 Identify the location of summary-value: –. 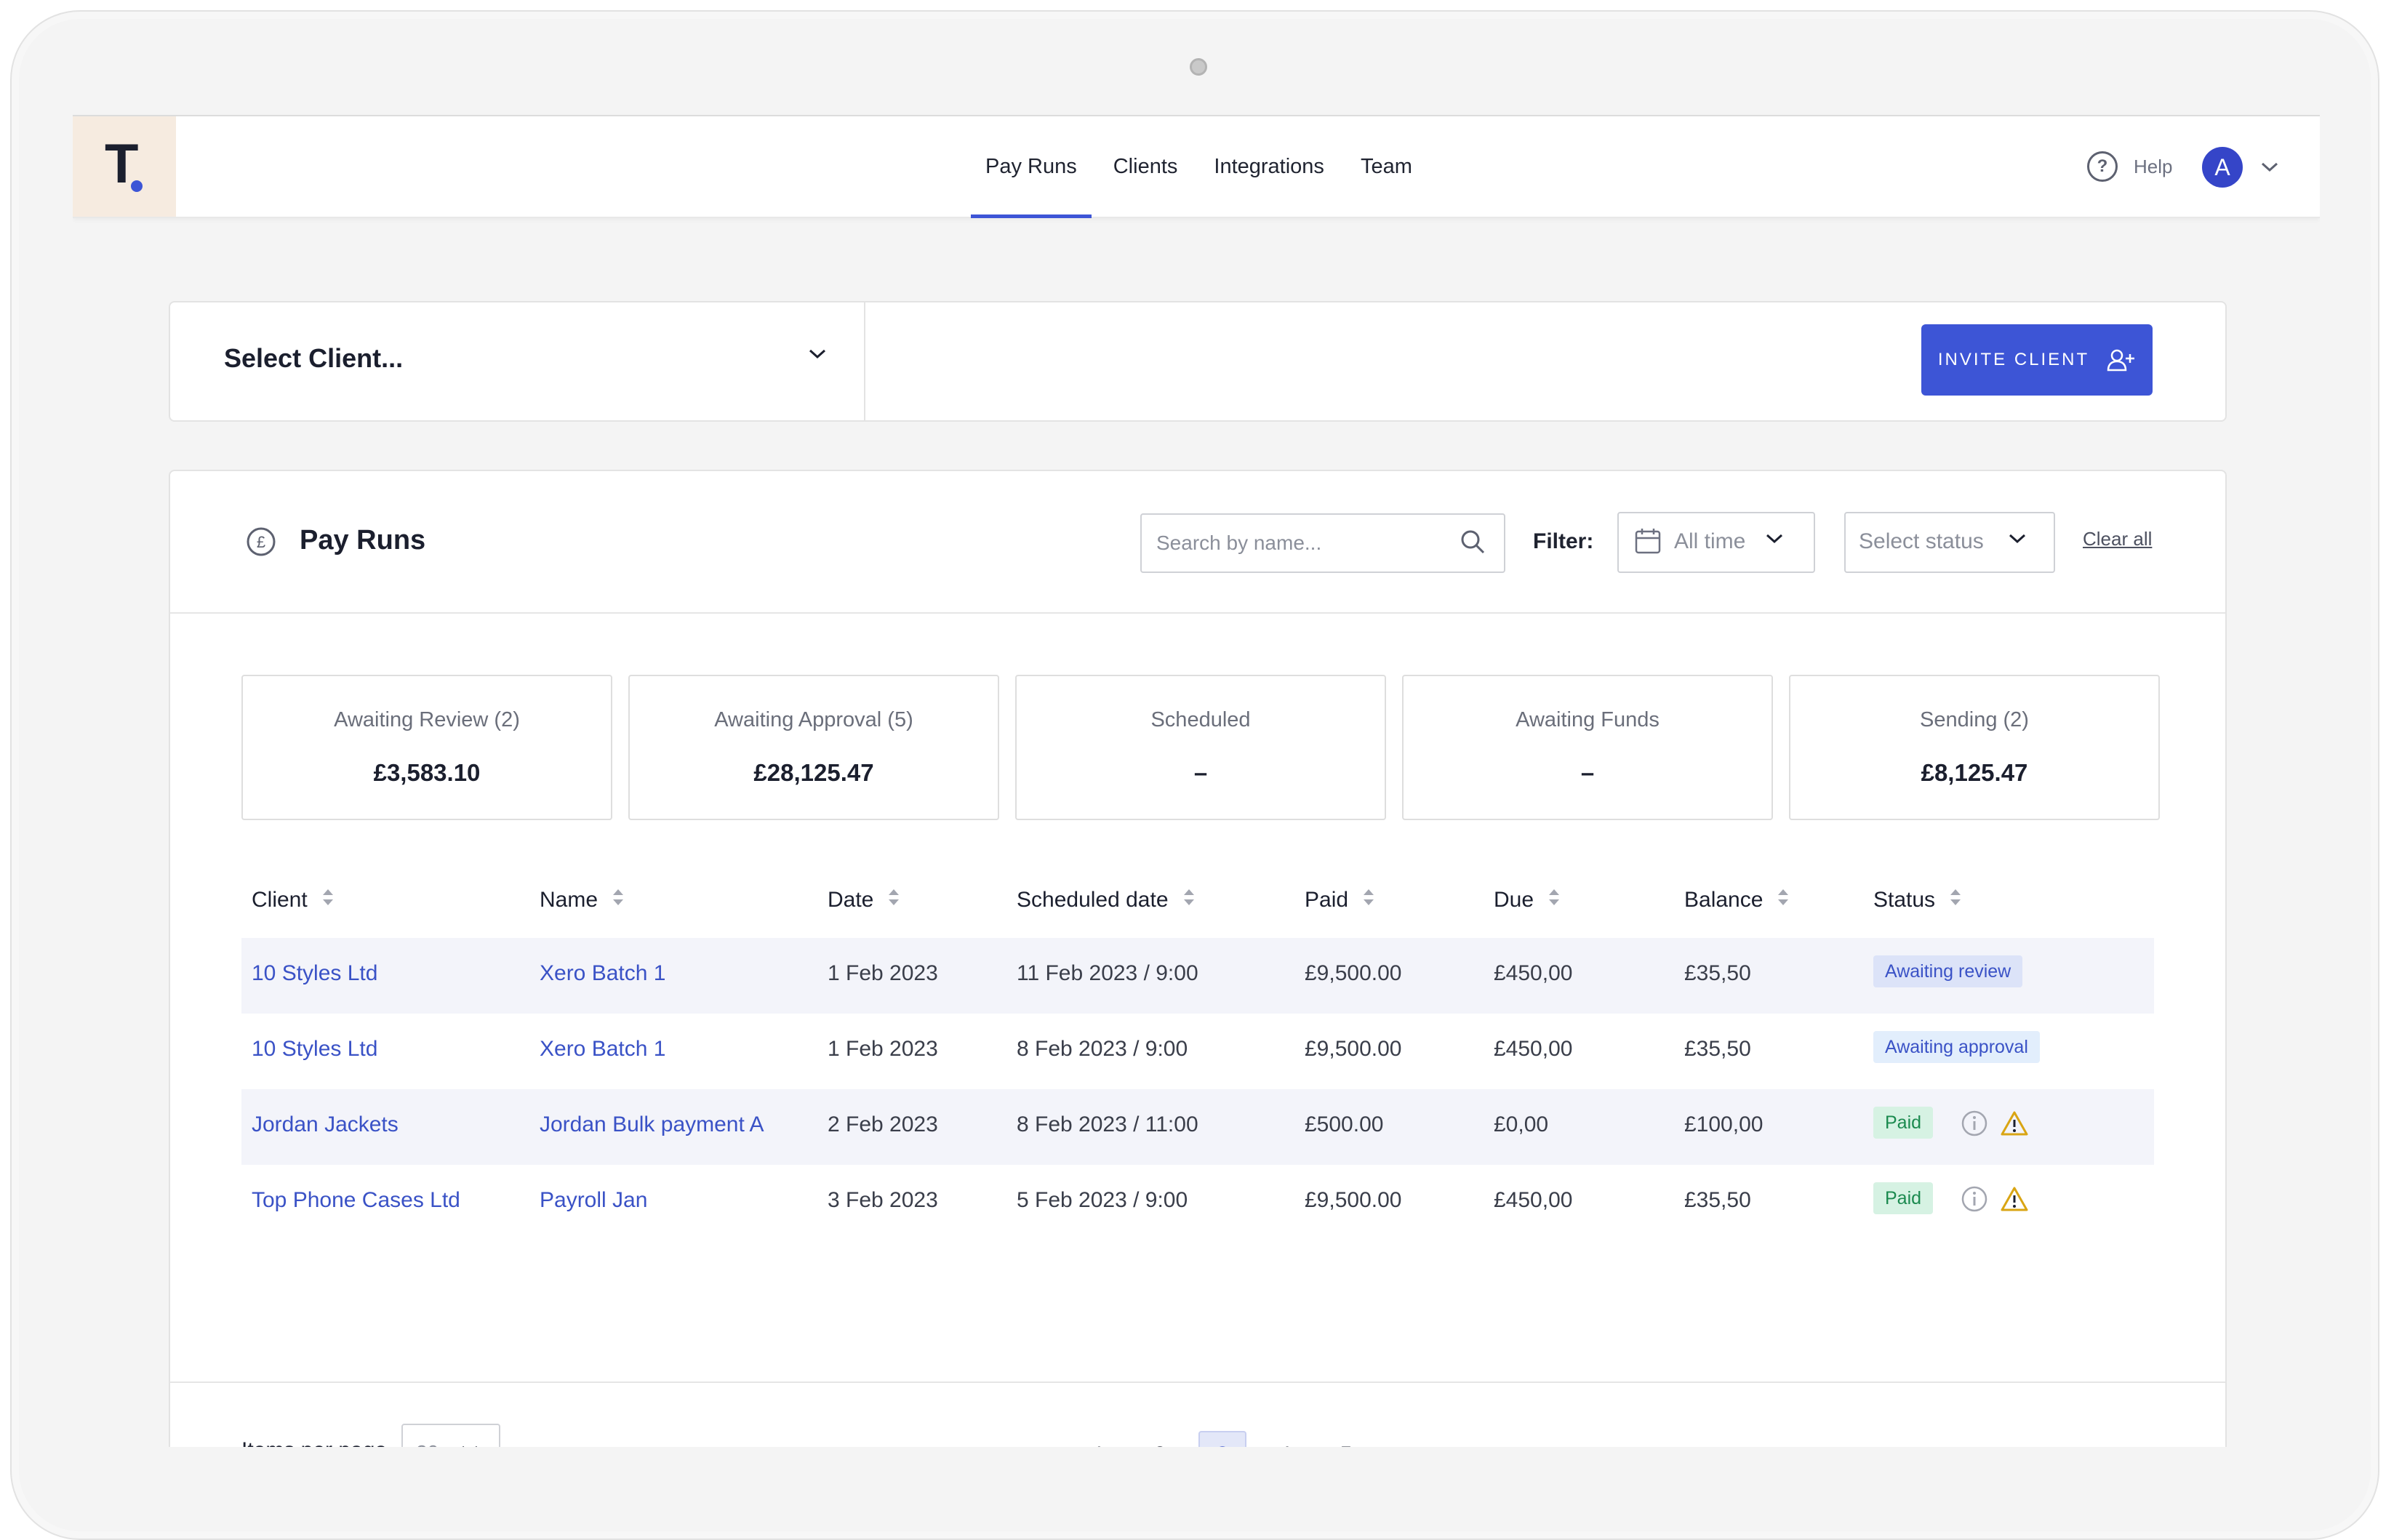
(1200, 772).